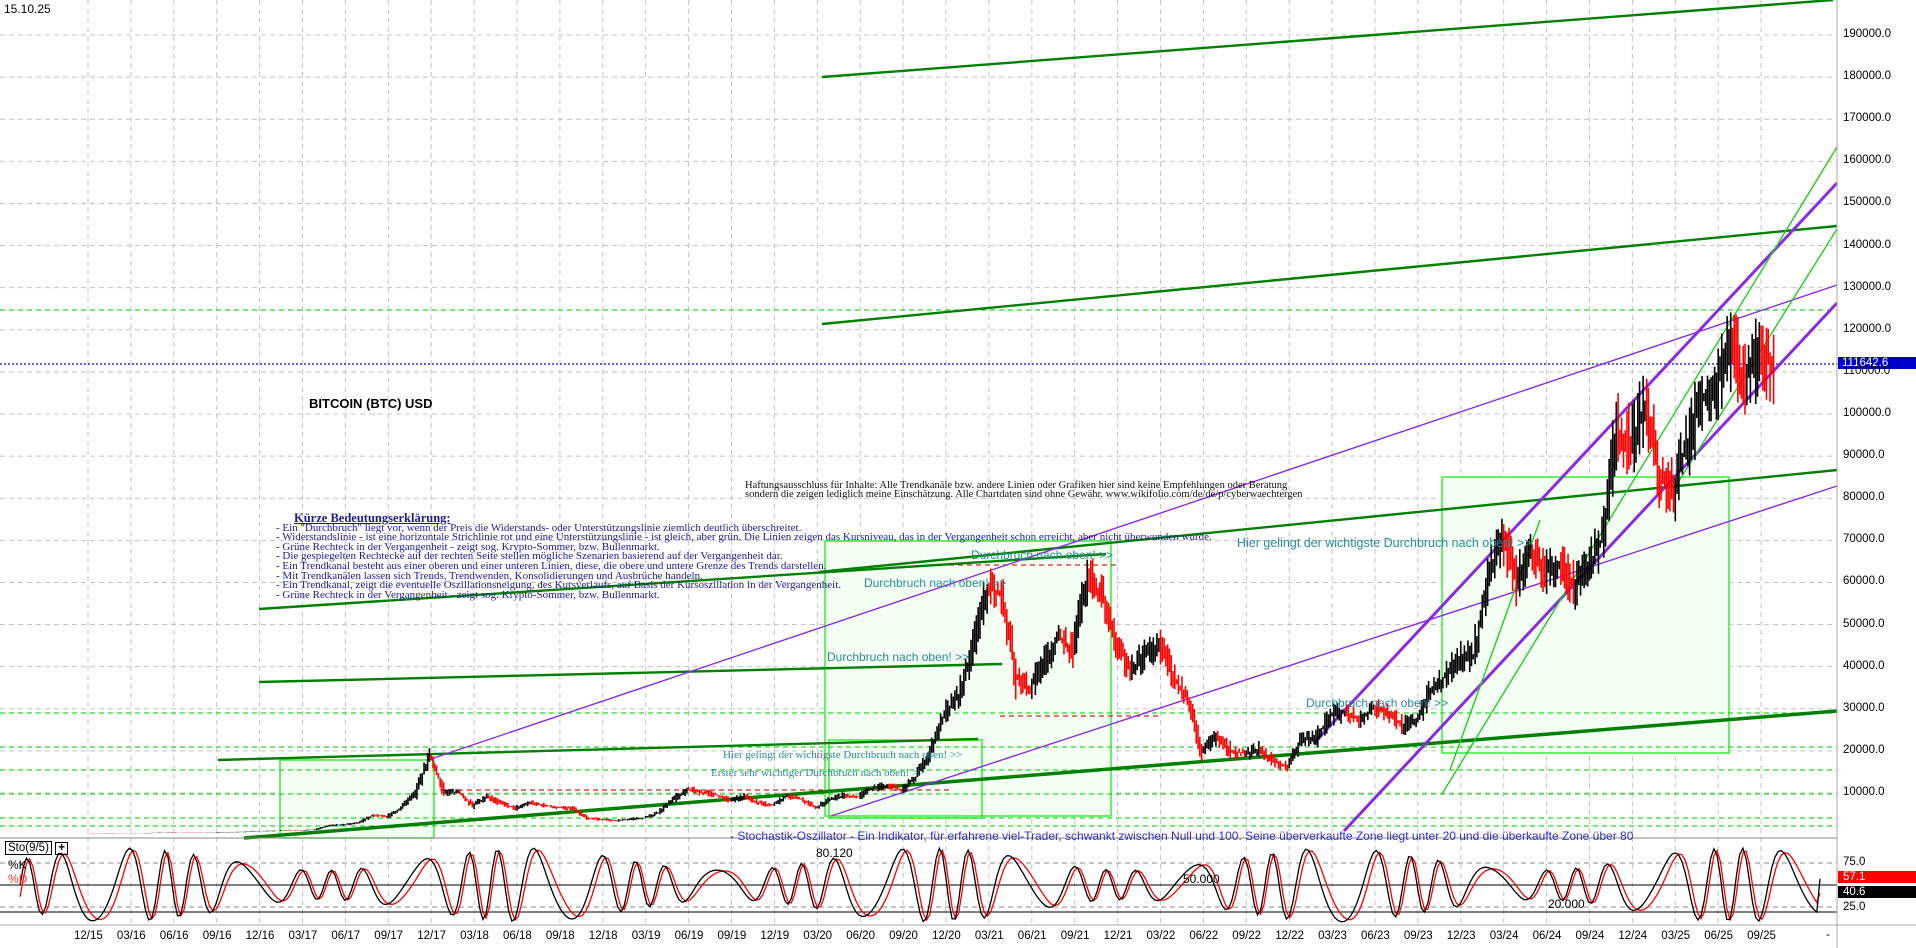 Image resolution: width=1916 pixels, height=948 pixels. What do you see at coordinates (1032, 936) in the screenshot?
I see `x-tick-label: 06/21` at bounding box center [1032, 936].